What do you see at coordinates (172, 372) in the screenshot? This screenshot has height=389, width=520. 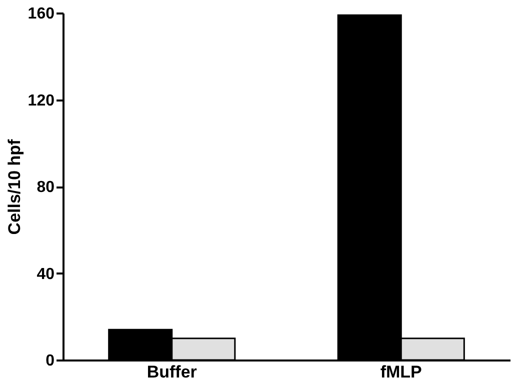 I see `x-tick-label: Buffer` at bounding box center [172, 372].